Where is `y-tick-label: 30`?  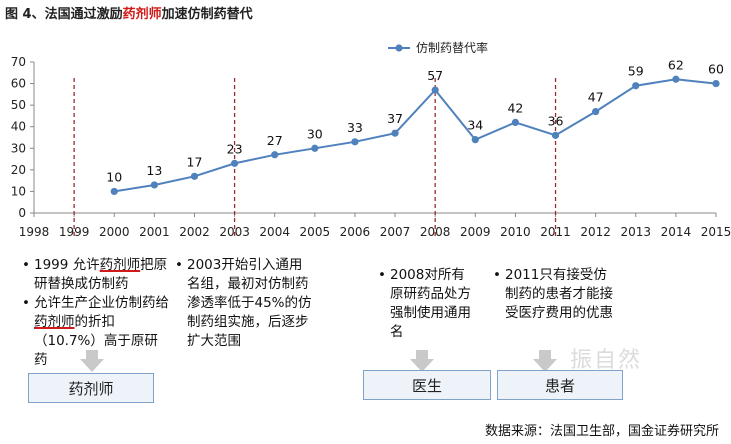
y-tick-label: 30 is located at coordinates (18, 148).